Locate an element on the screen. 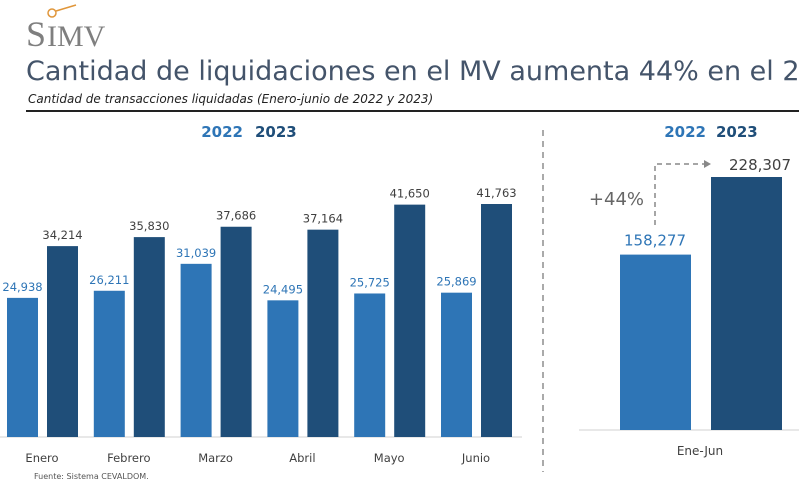 Image resolution: width=799 pixels, height=484 pixels. bar-2022-Mayo is located at coordinates (370, 365).